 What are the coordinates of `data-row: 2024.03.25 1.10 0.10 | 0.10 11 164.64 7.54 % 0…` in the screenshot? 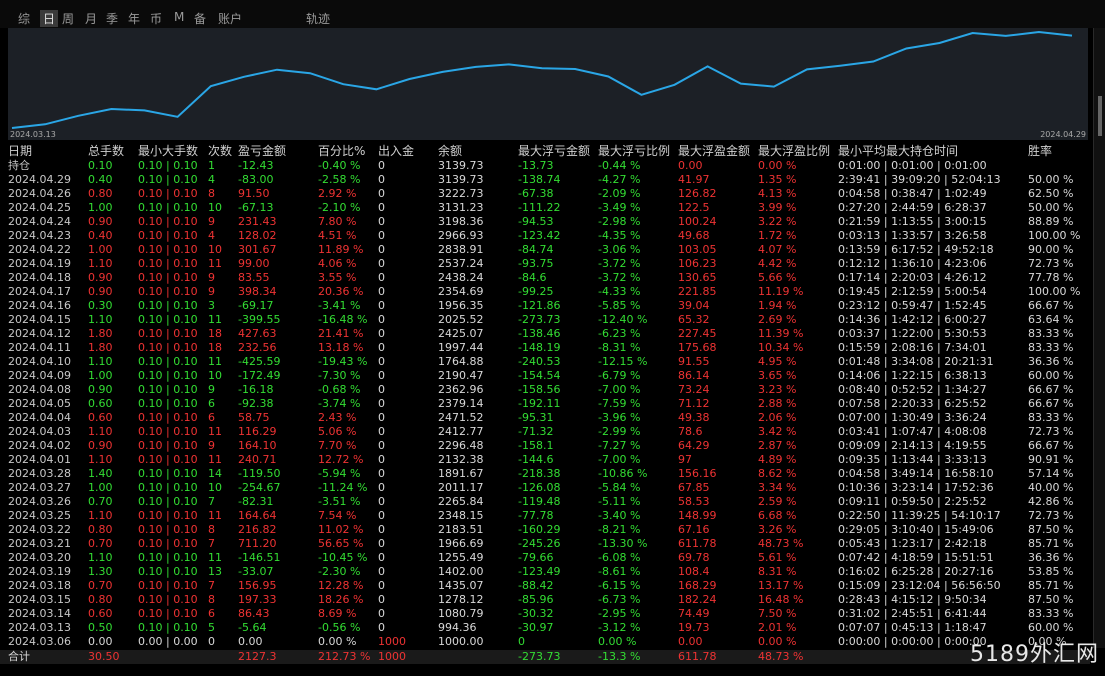 It's located at (545, 516).